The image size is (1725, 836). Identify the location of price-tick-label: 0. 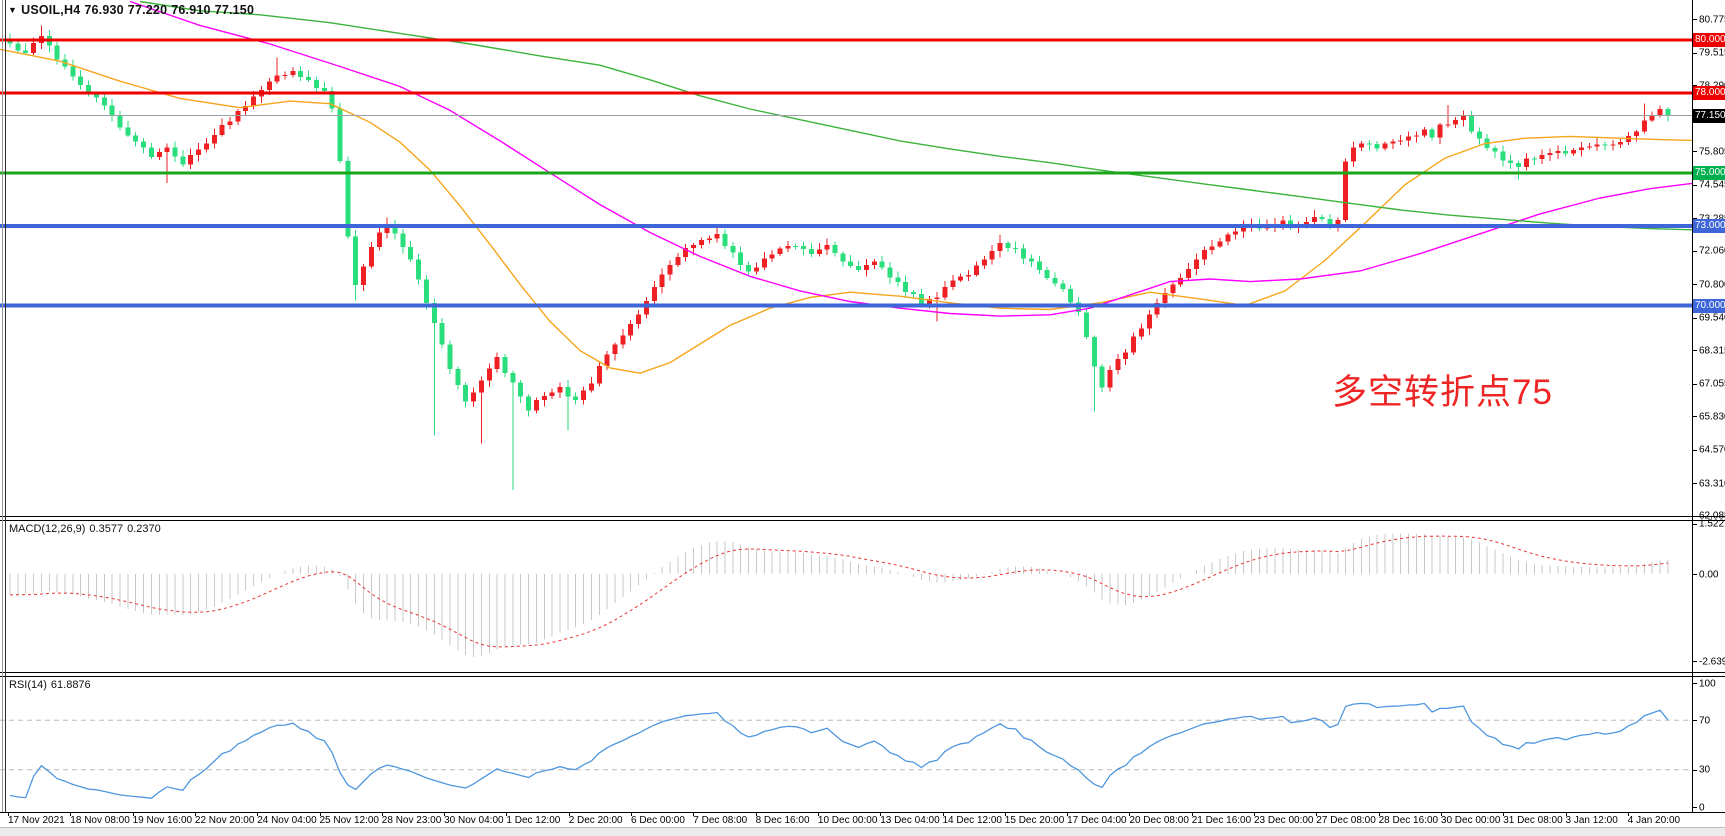
(1702, 807).